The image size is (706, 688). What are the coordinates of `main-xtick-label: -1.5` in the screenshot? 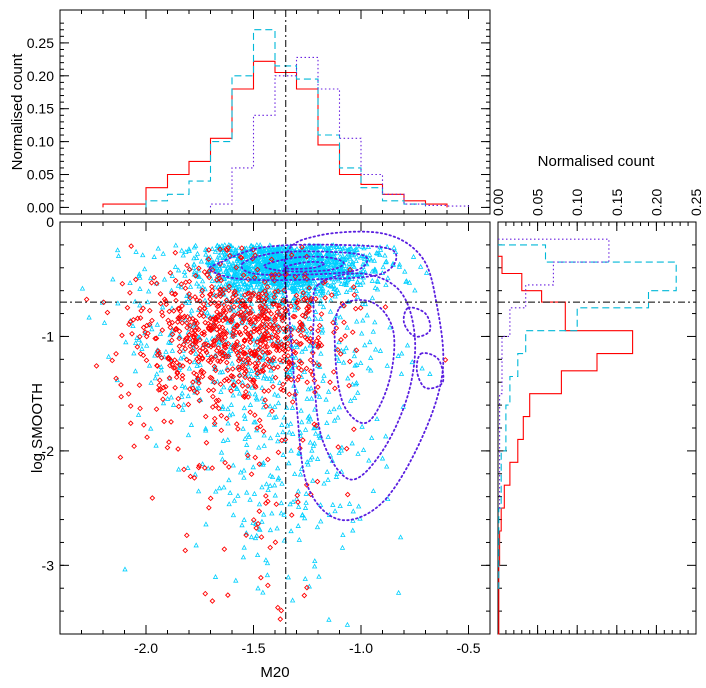 It's located at (253, 648).